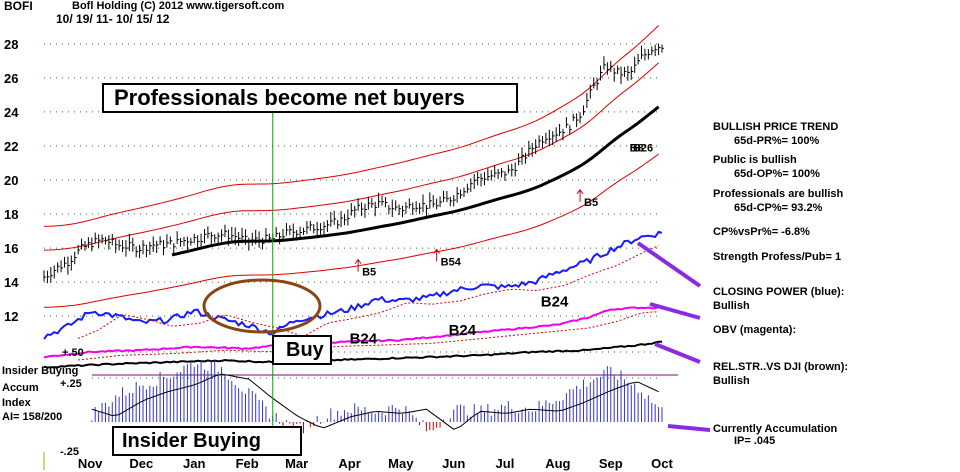 The image size is (960, 472). What do you see at coordinates (207, 441) in the screenshot?
I see `insider-buying-callout: Insider Buying` at bounding box center [207, 441].